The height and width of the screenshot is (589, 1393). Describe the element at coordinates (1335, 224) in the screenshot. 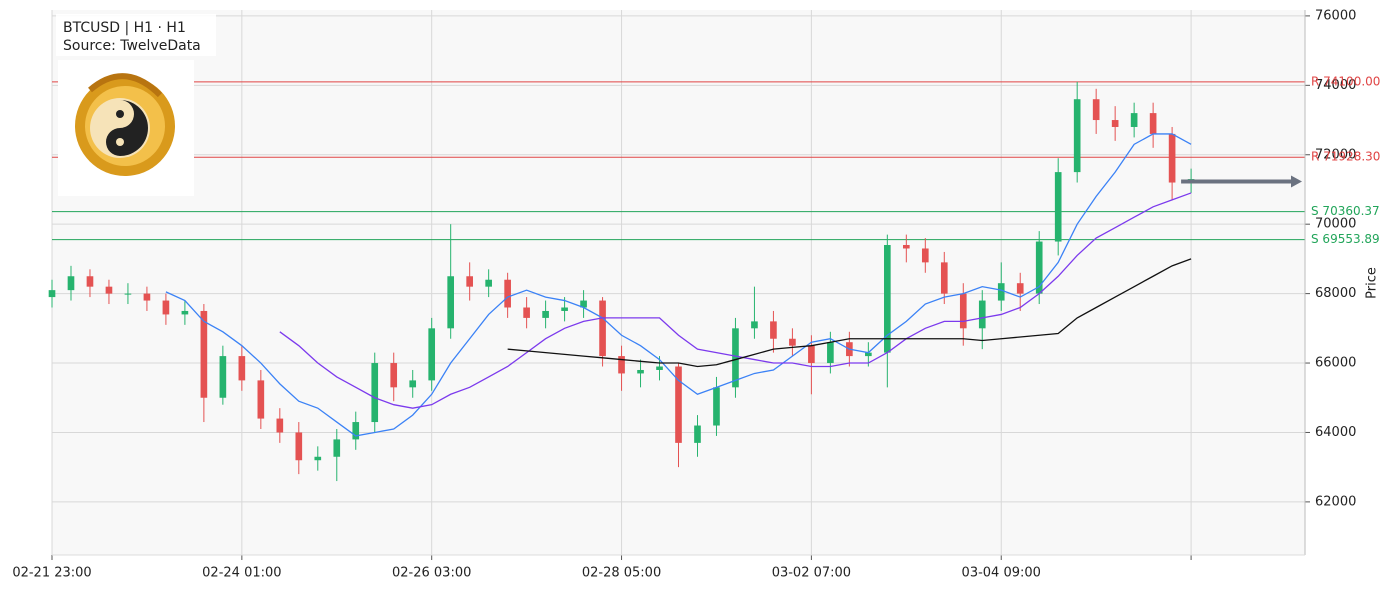

I see `y-tick-label: 70000` at that location.